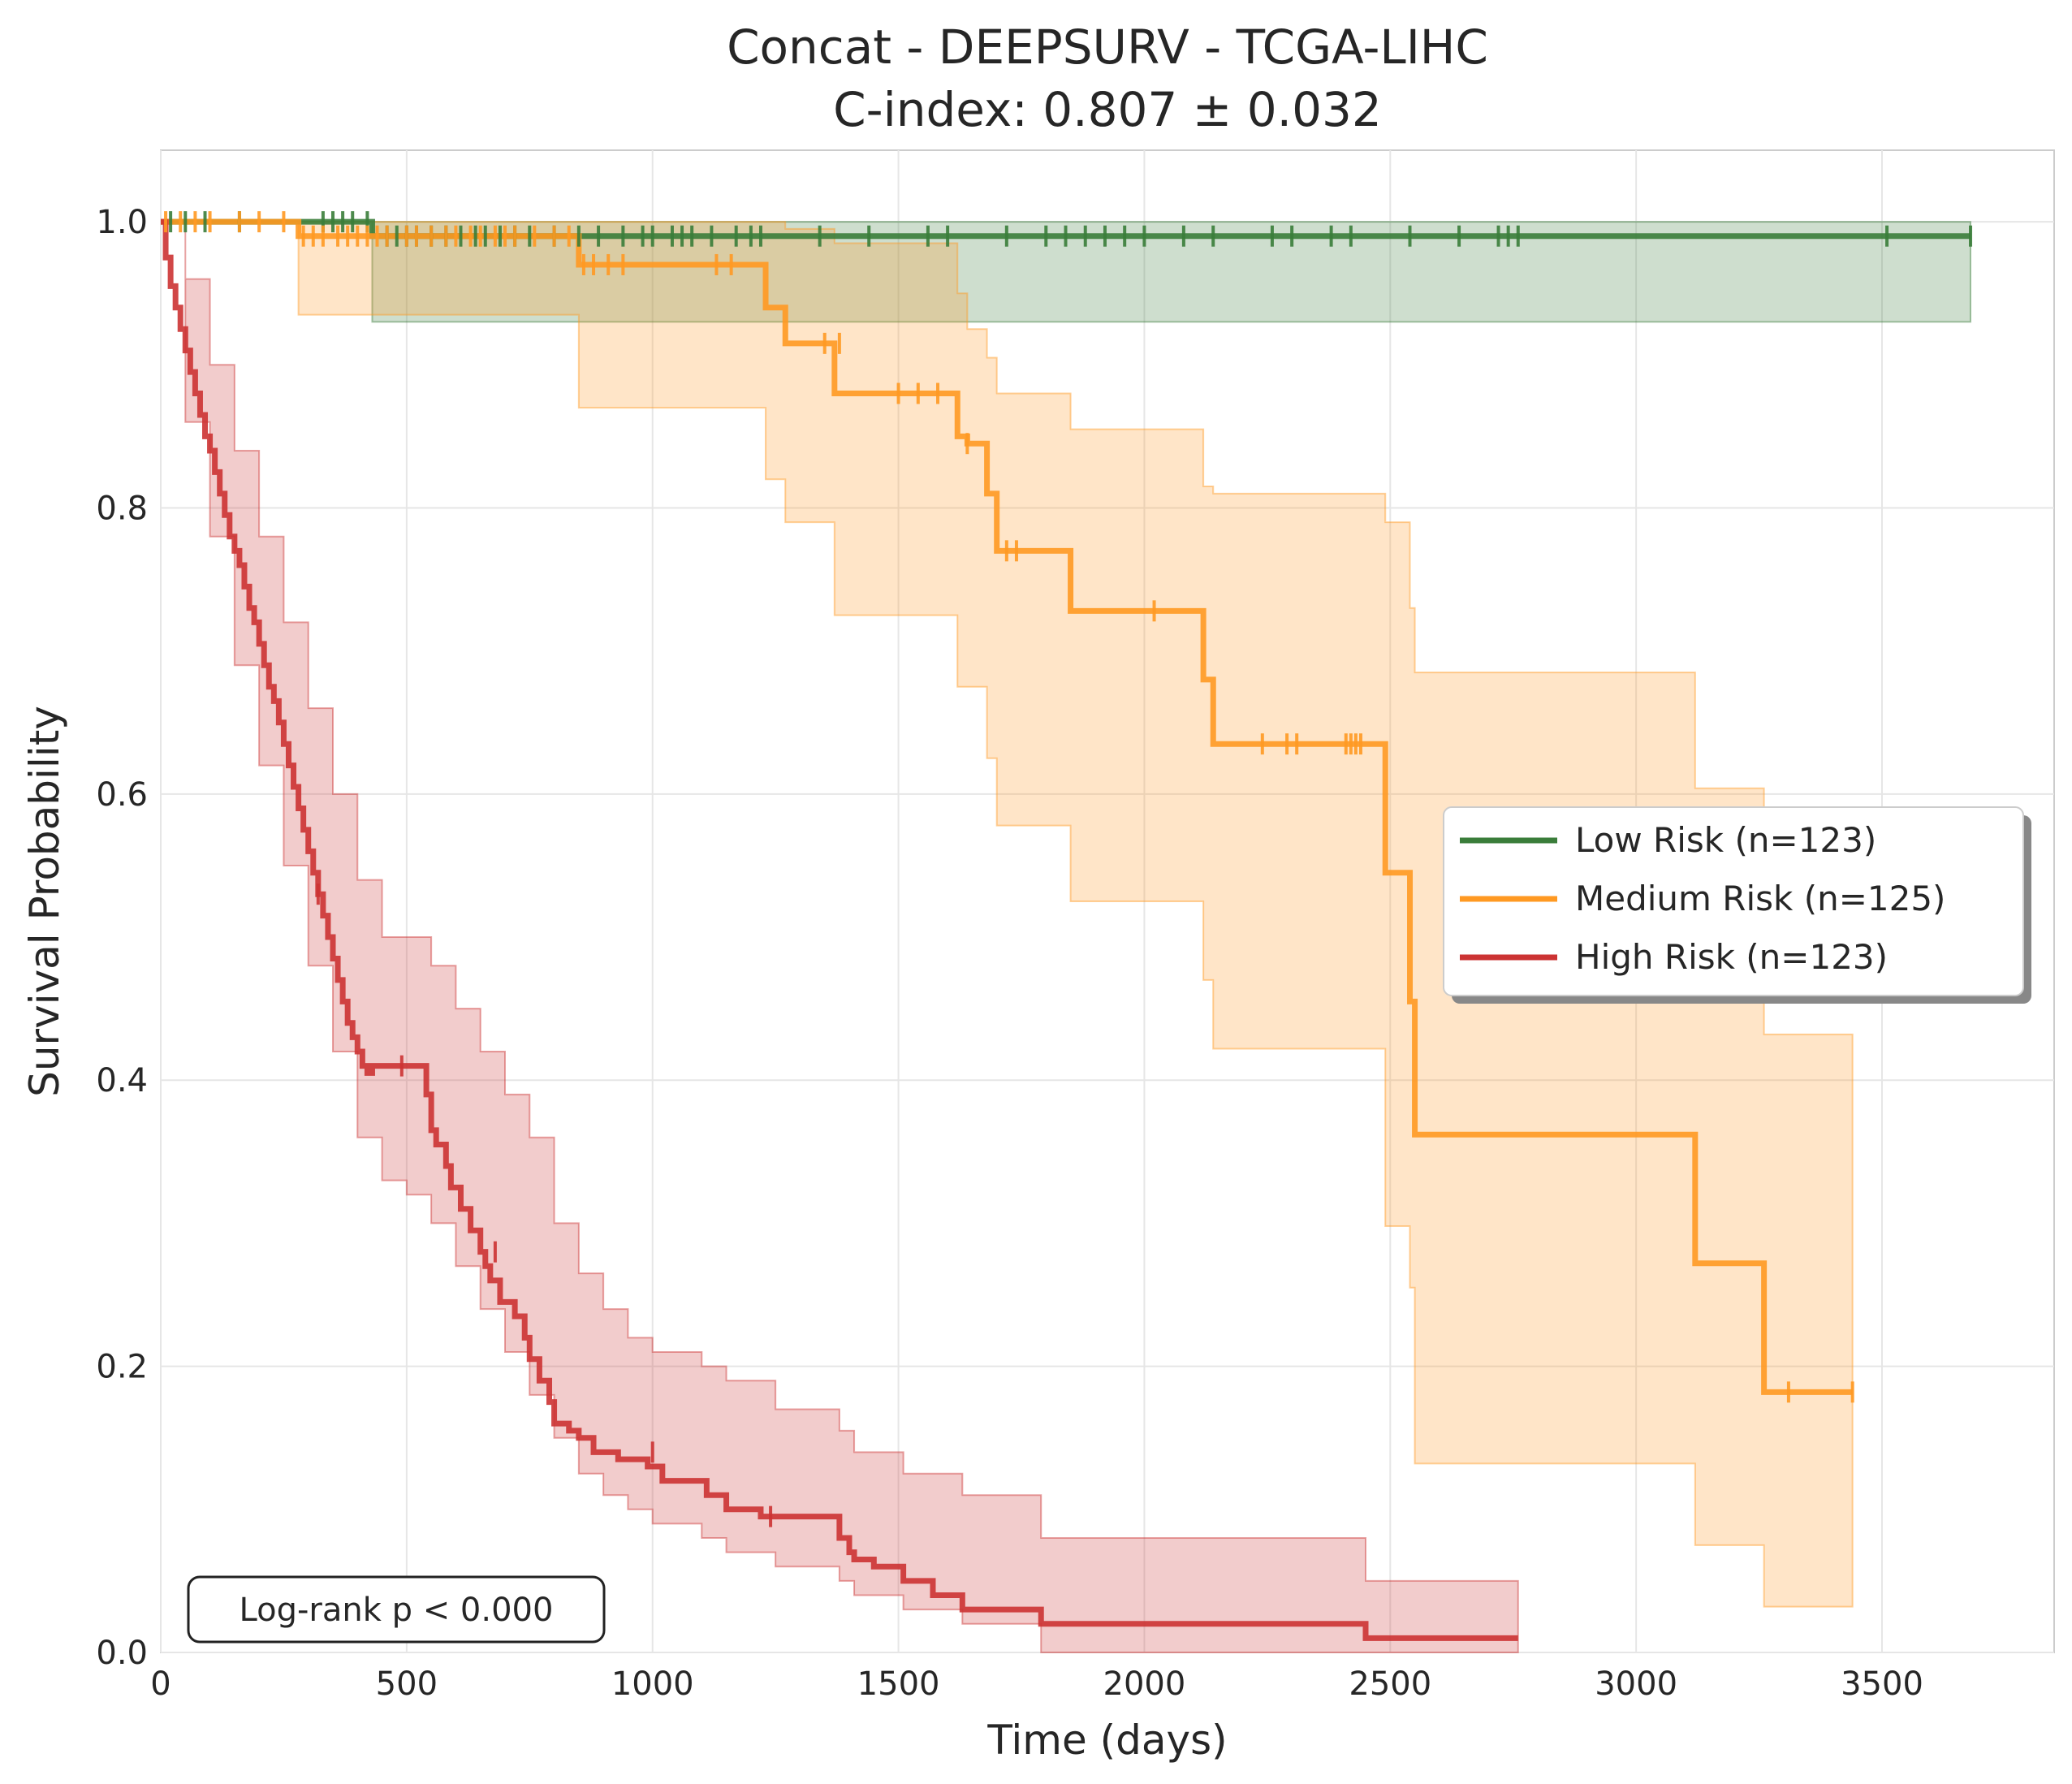 This screenshot has width=2072, height=1784. Describe the element at coordinates (1725, 840) in the screenshot. I see `legend-label-low: Low Risk (n=123)` at that location.